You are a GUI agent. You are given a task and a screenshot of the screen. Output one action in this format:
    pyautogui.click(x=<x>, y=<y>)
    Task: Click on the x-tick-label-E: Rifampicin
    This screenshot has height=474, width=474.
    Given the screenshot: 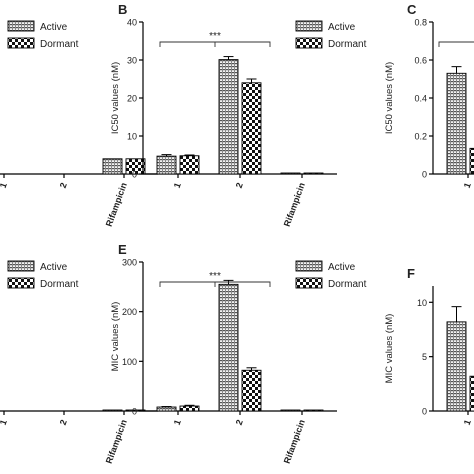 What is the action you would take?
    pyautogui.click(x=294, y=441)
    